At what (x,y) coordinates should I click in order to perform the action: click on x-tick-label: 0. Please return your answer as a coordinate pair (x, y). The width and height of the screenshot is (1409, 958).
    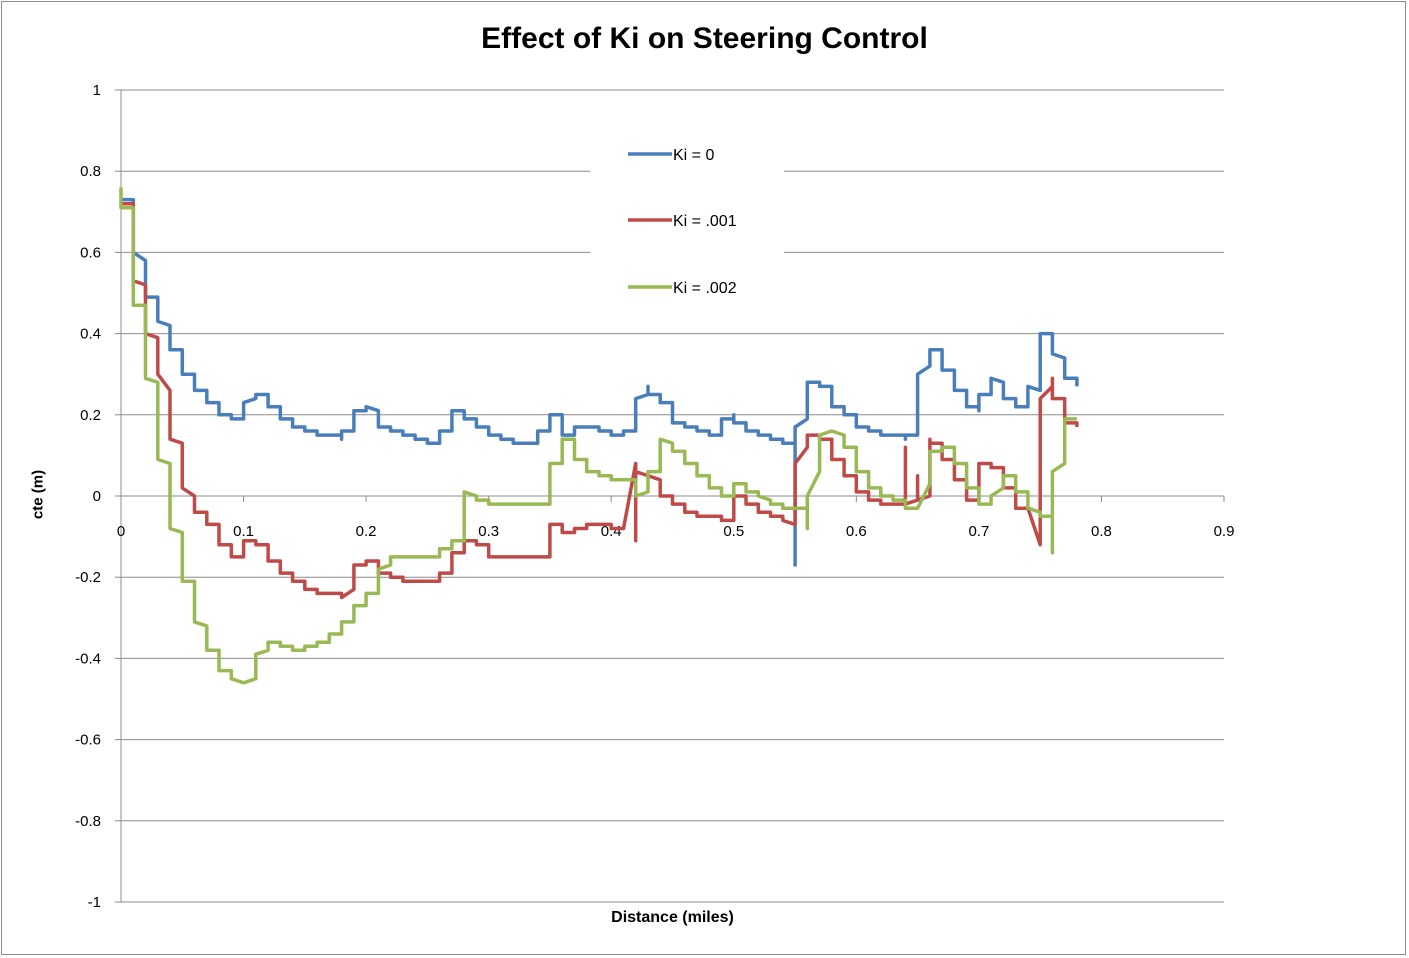
    Looking at the image, I should click on (121, 531).